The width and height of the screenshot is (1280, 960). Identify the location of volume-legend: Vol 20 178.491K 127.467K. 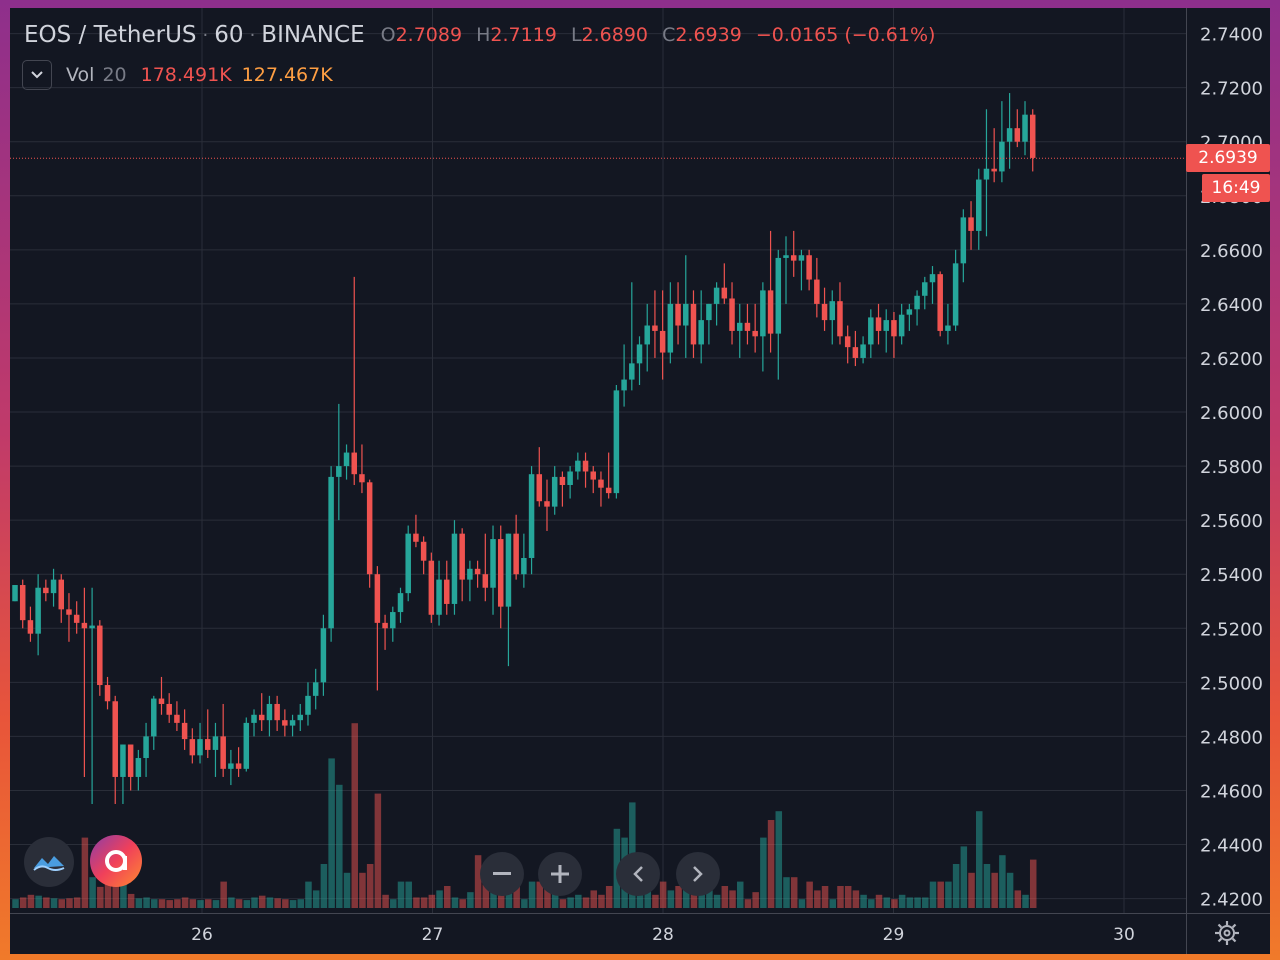
(177, 75).